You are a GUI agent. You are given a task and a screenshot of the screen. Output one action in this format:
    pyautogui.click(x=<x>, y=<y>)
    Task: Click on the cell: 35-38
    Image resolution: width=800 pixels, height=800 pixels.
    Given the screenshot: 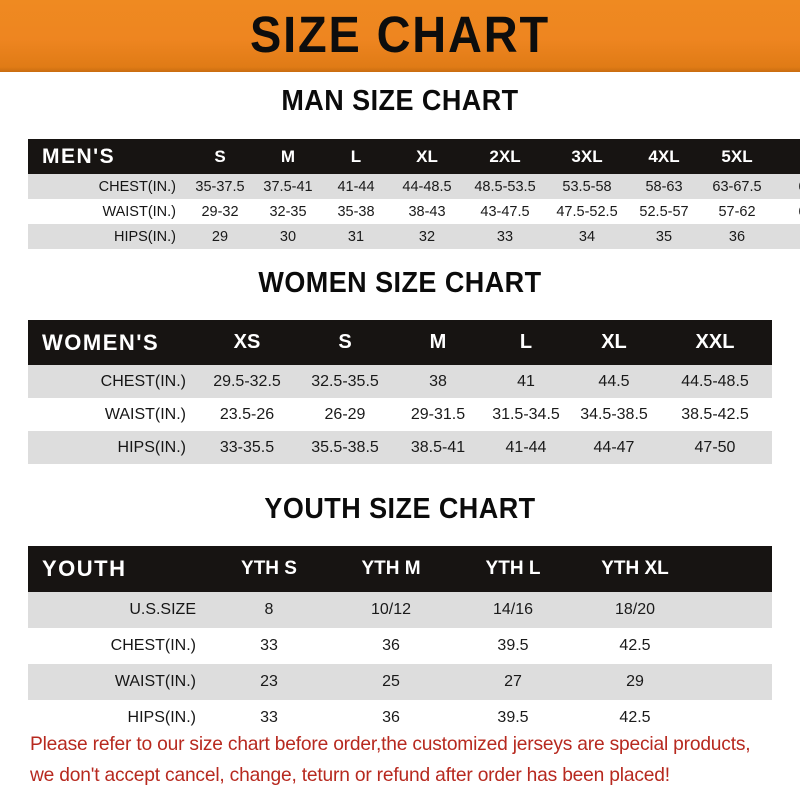 What is the action you would take?
    pyautogui.click(x=356, y=211)
    